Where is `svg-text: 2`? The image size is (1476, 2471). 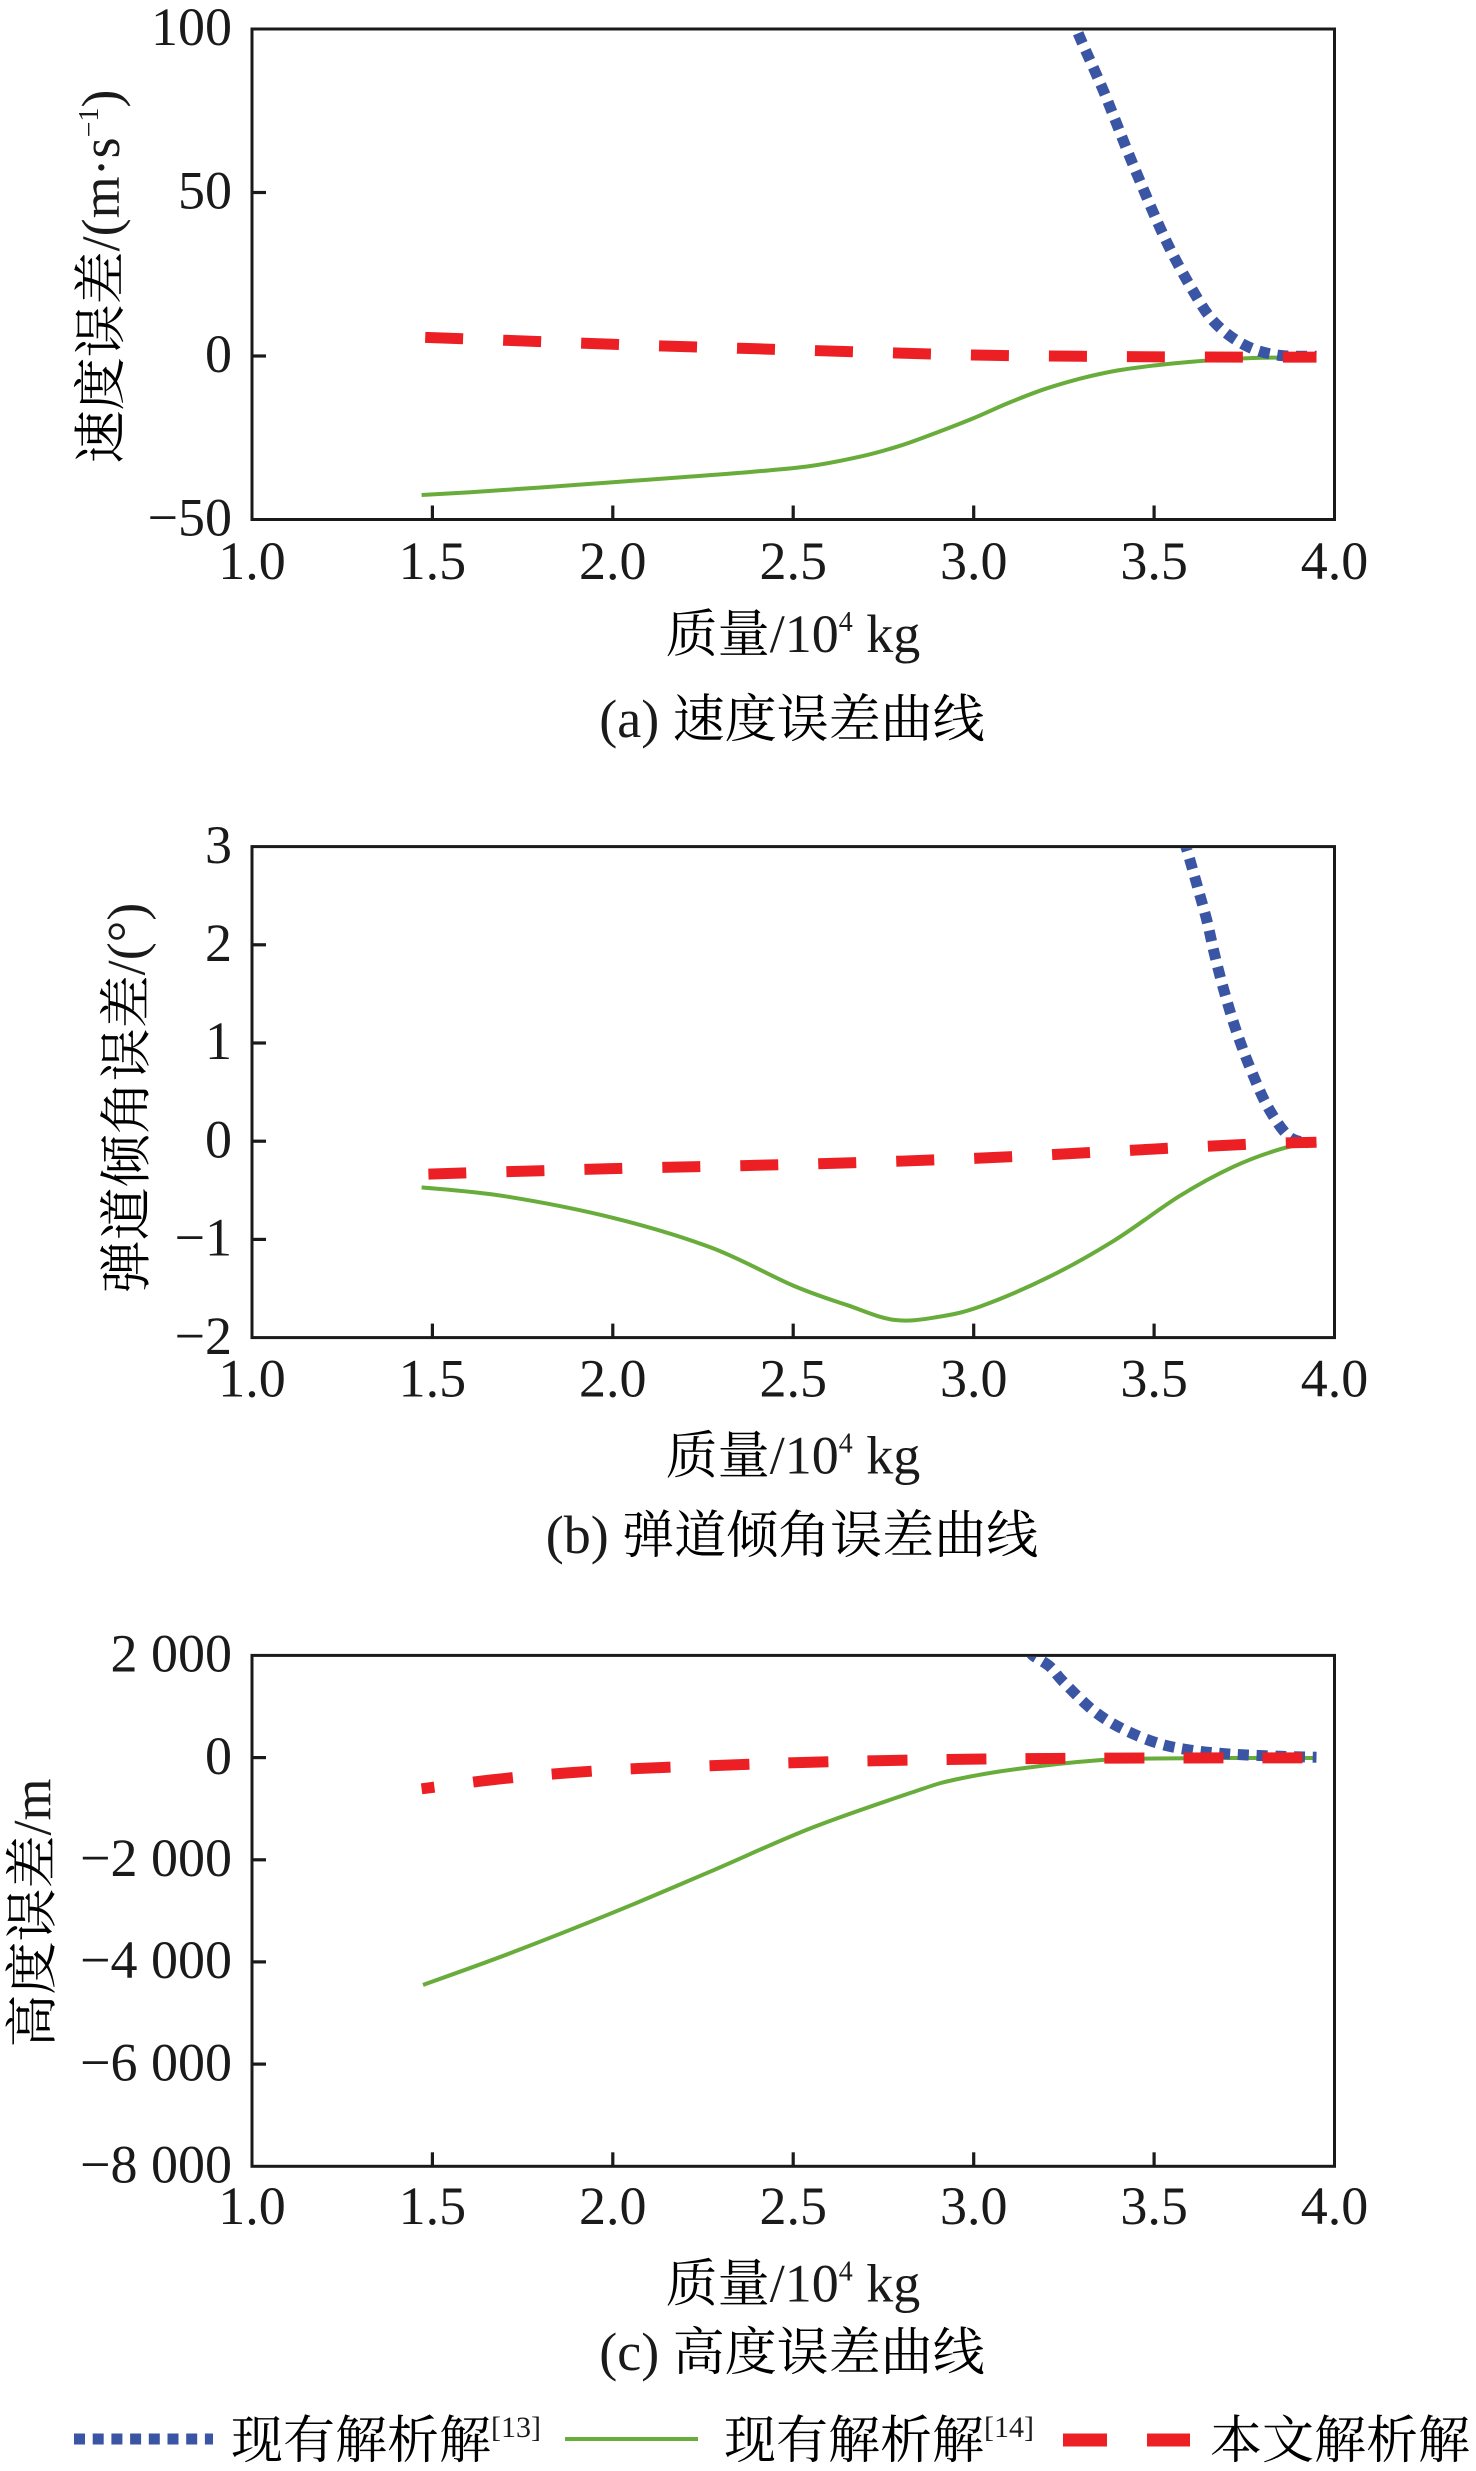 svg-text: 2 is located at coordinates (218, 943).